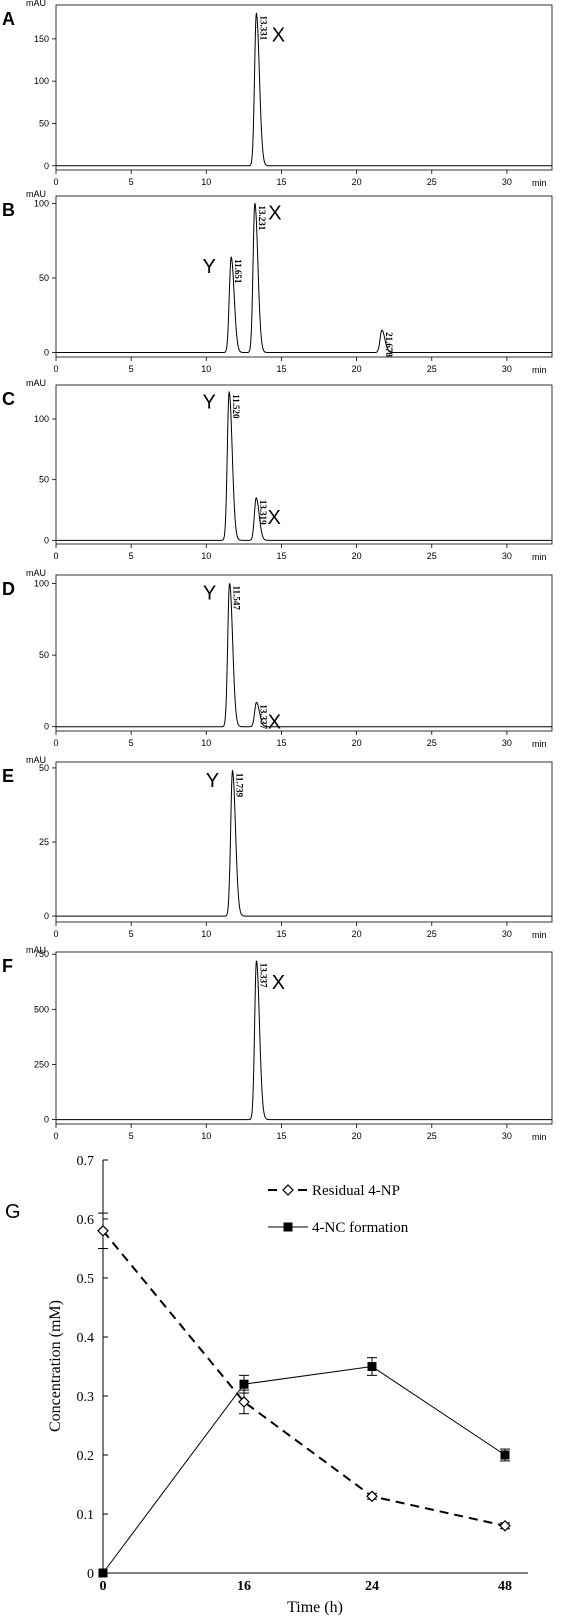  I want to click on y-tick-label-g: 0, so click(90, 1574).